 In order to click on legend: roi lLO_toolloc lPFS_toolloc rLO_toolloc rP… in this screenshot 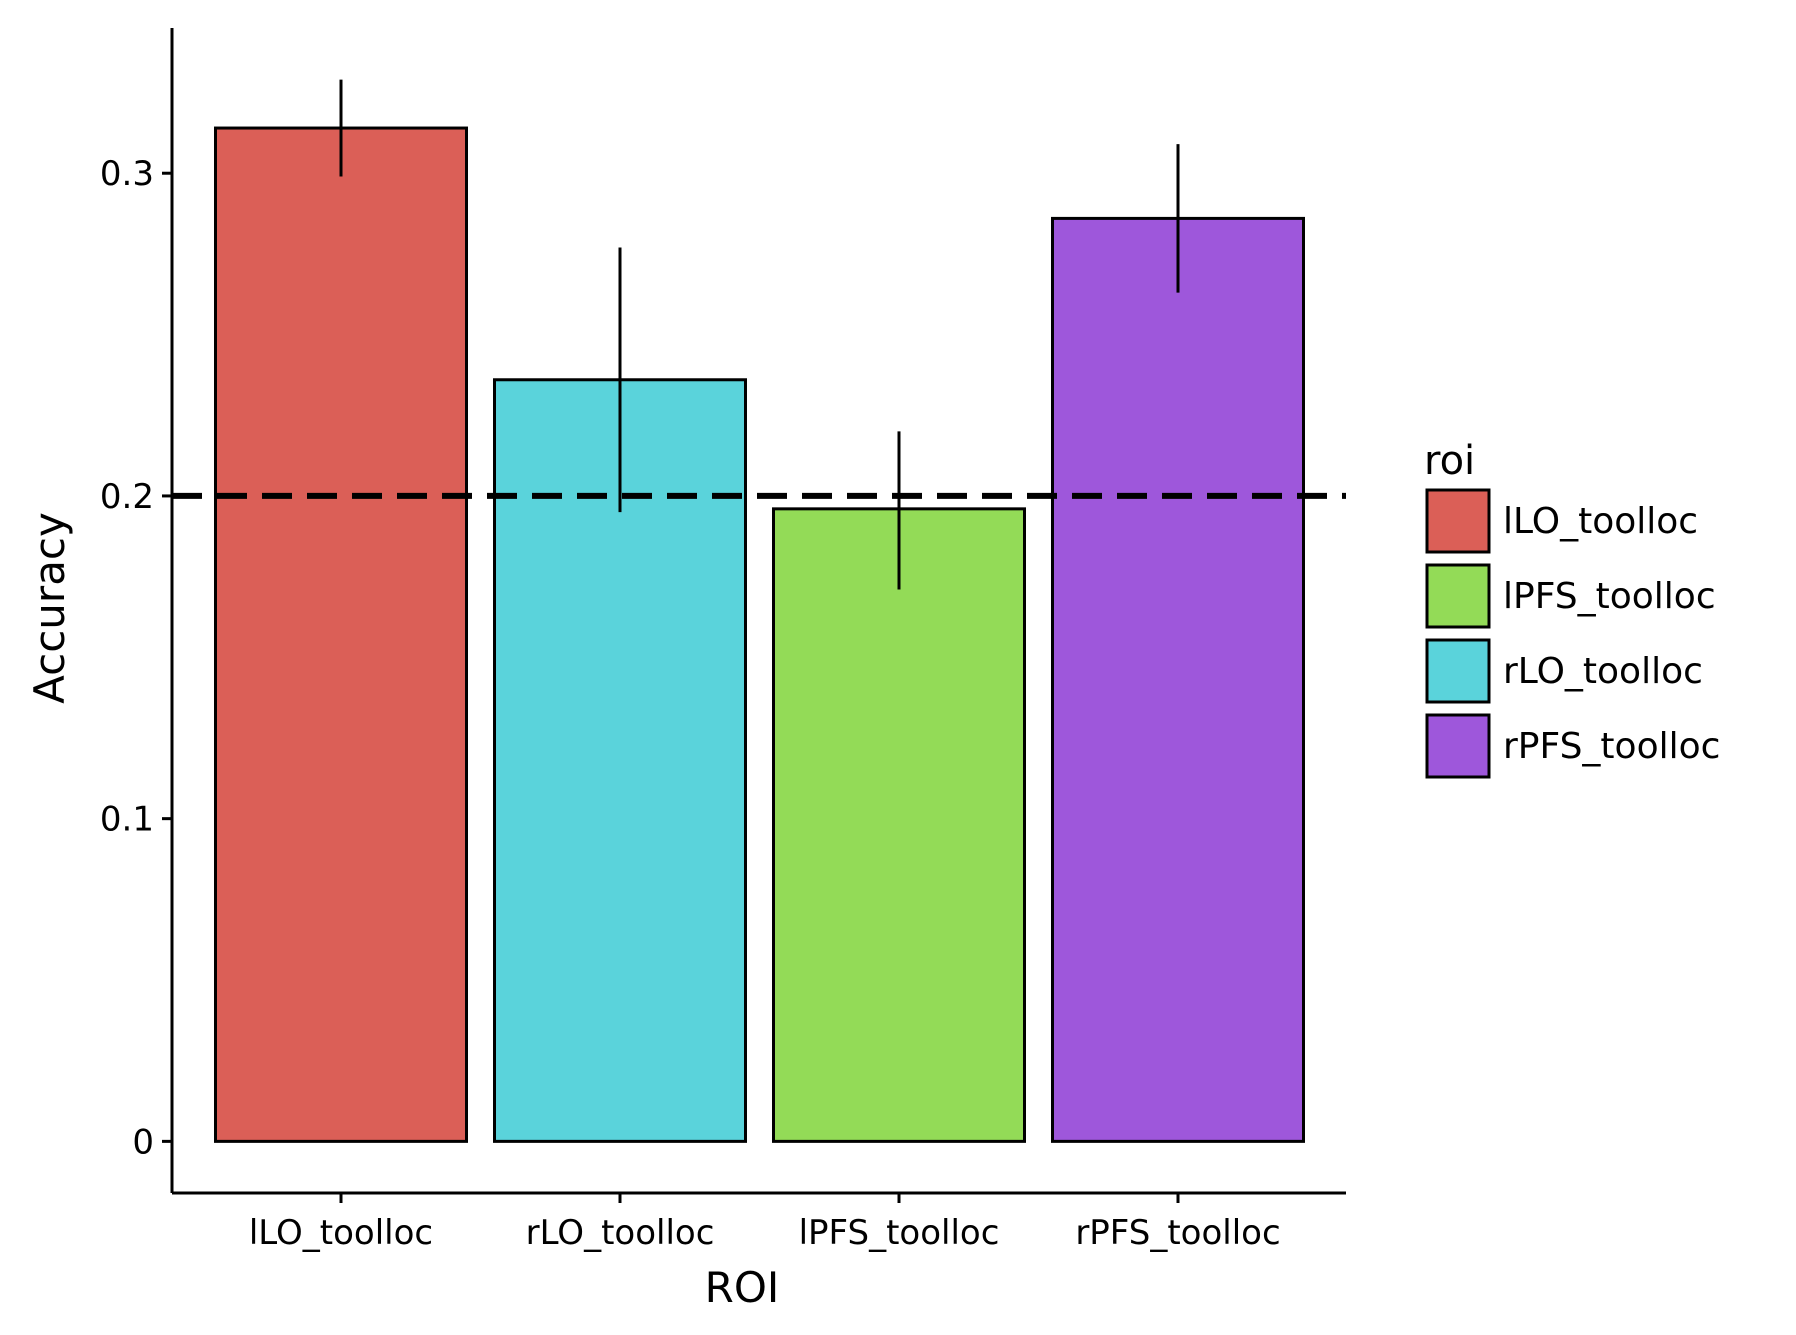, I will do `click(1572, 608)`.